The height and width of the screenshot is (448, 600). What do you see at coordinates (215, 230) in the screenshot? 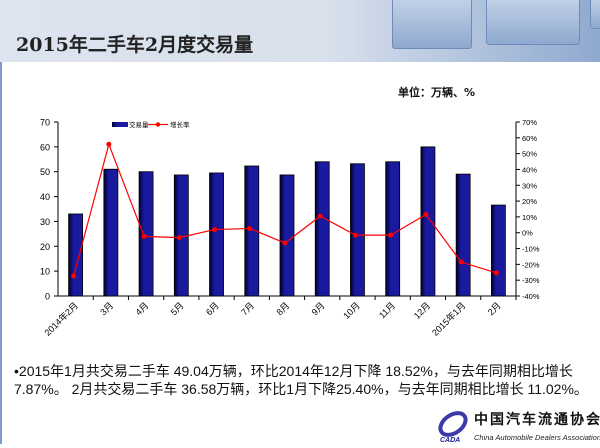
I see `growth-point-6月` at bounding box center [215, 230].